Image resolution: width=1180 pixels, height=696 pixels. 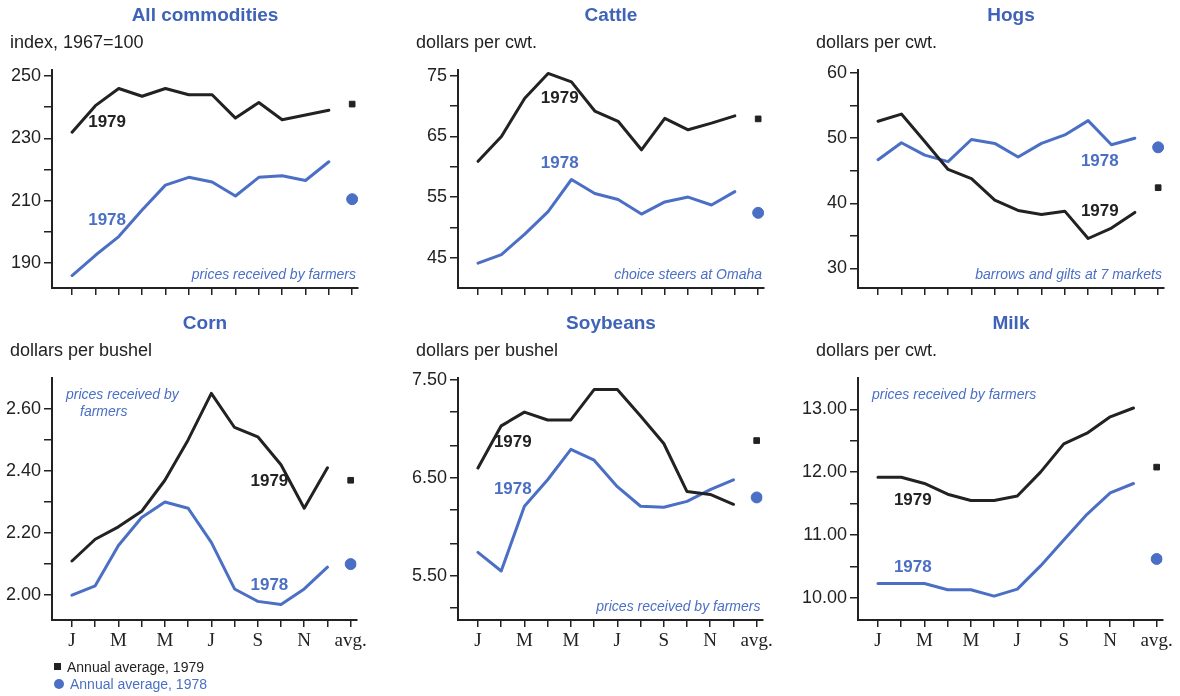 I want to click on y-tick-label: 230, so click(x=25, y=137).